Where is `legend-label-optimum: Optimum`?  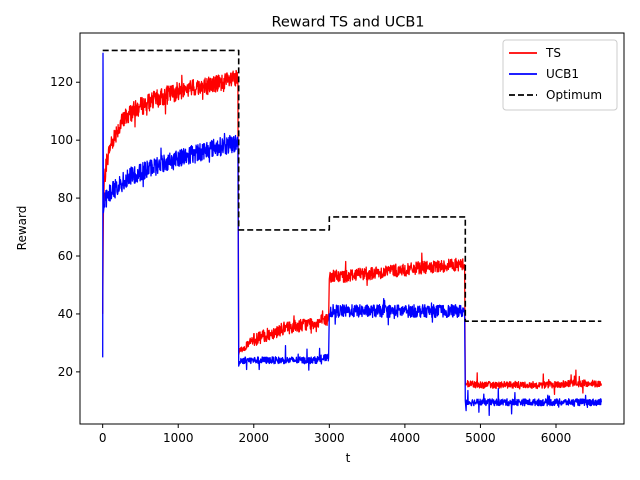 legend-label-optimum: Optimum is located at coordinates (574, 95).